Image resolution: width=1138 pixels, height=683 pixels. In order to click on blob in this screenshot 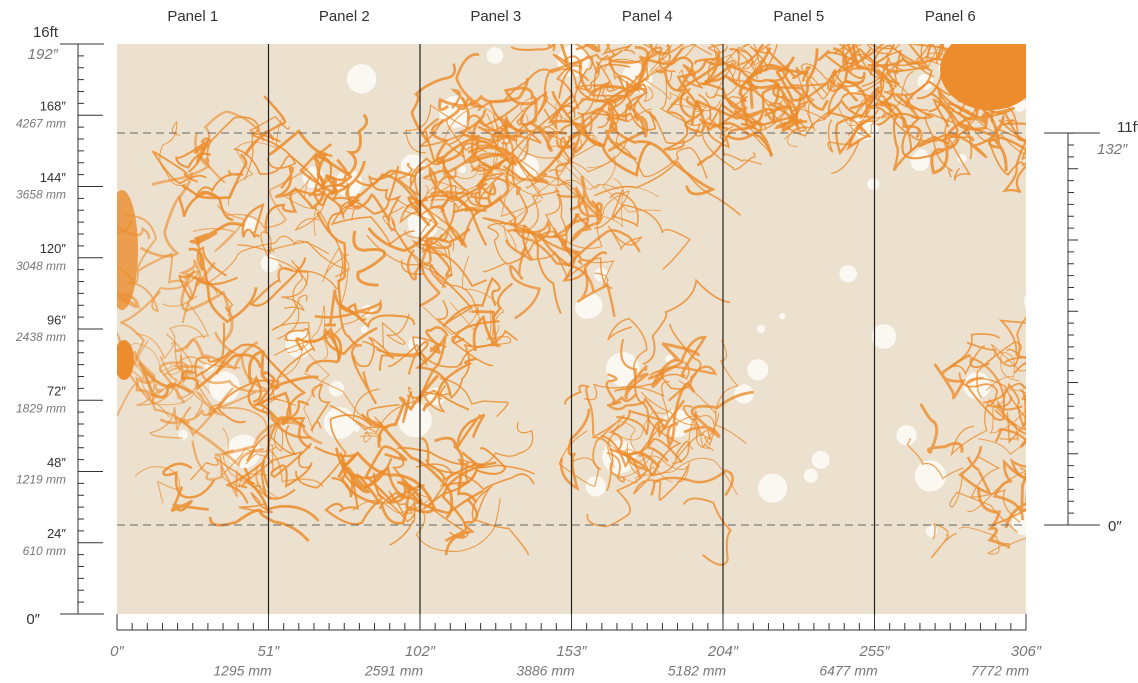, I will do `click(983, 77)`.